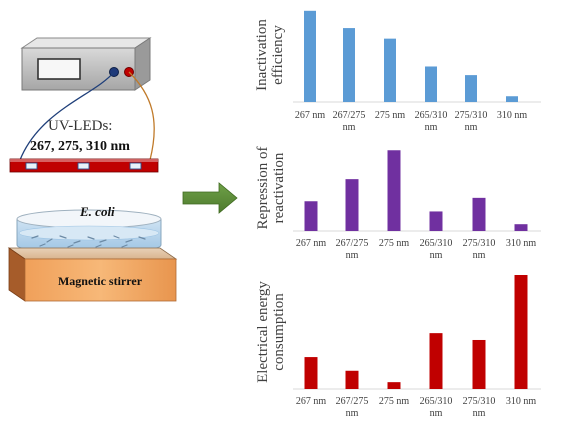  I want to click on uv-led-strip, so click(84, 165).